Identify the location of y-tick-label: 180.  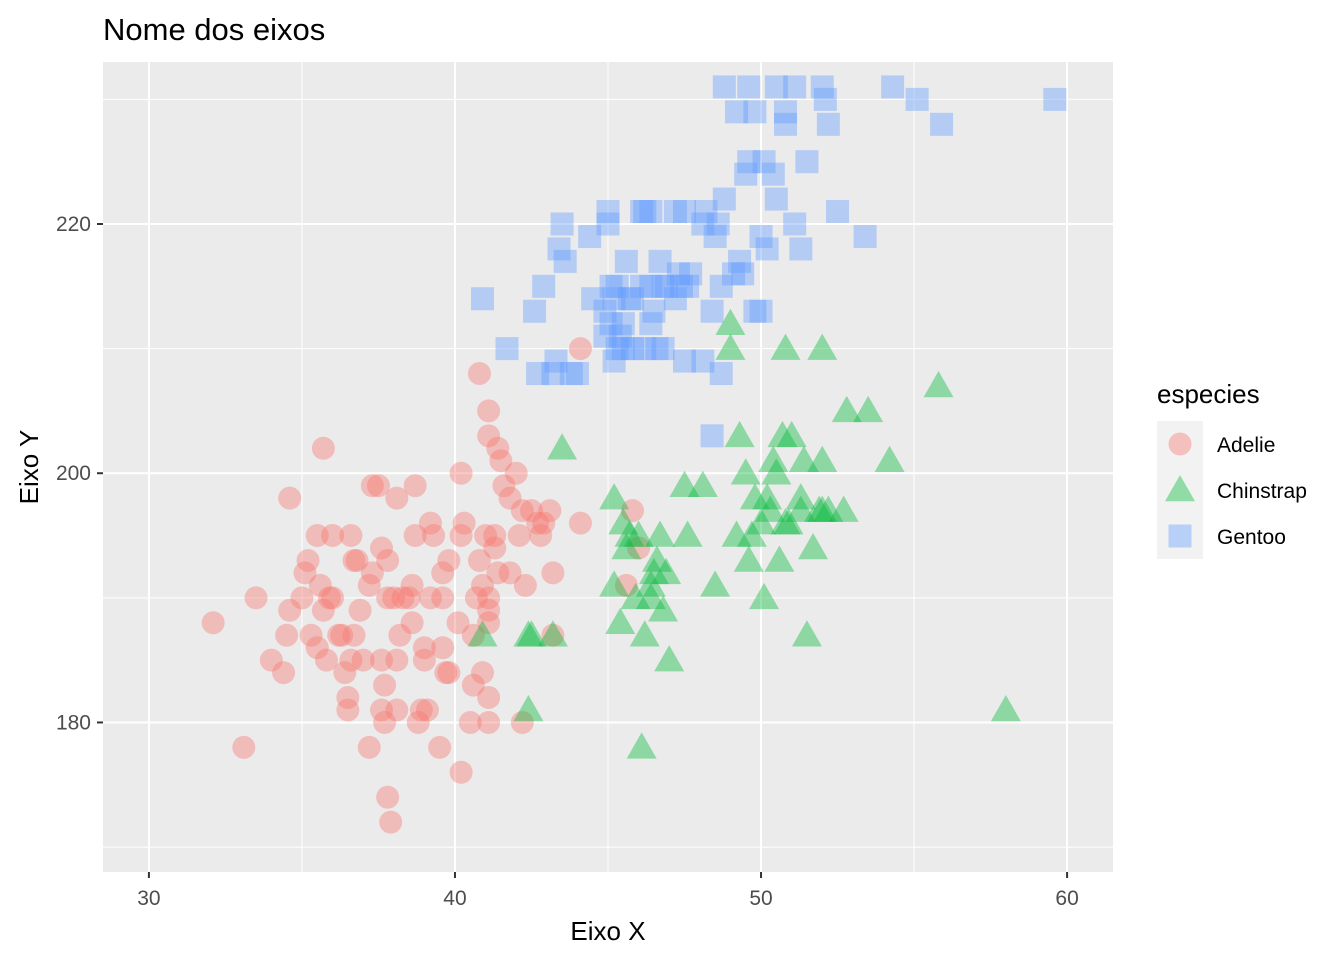
(73, 722).